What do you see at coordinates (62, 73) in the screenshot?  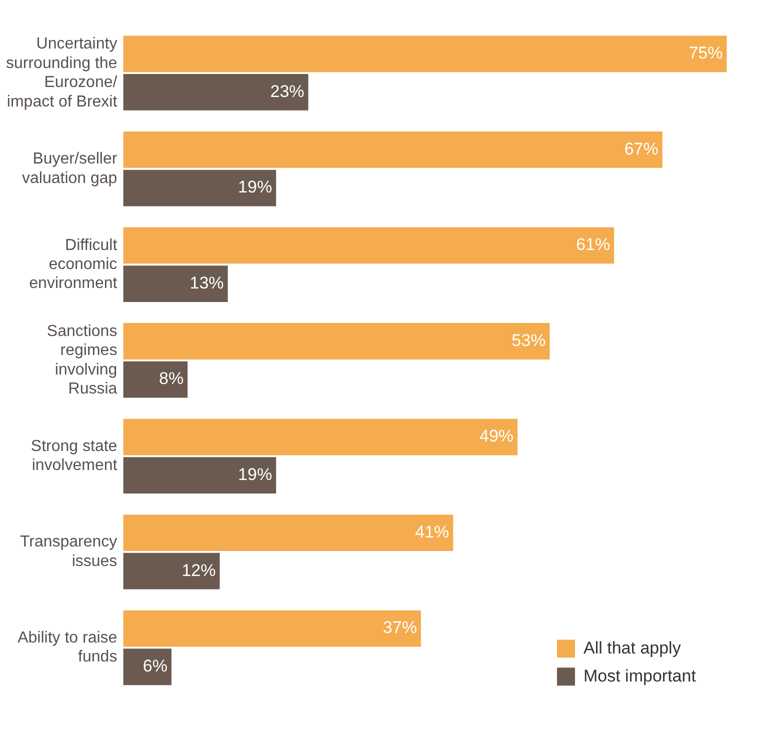 I see `y-tick-label: Uncertainty surrounding the Eurozone/ impact of Brexit` at bounding box center [62, 73].